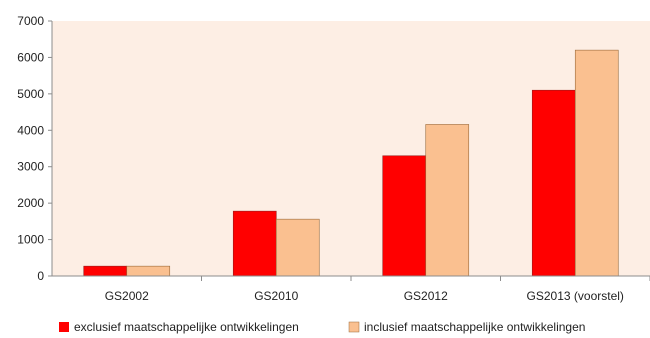 Image resolution: width=650 pixels, height=338 pixels. I want to click on y-tick-label: 5000, so click(30, 94).